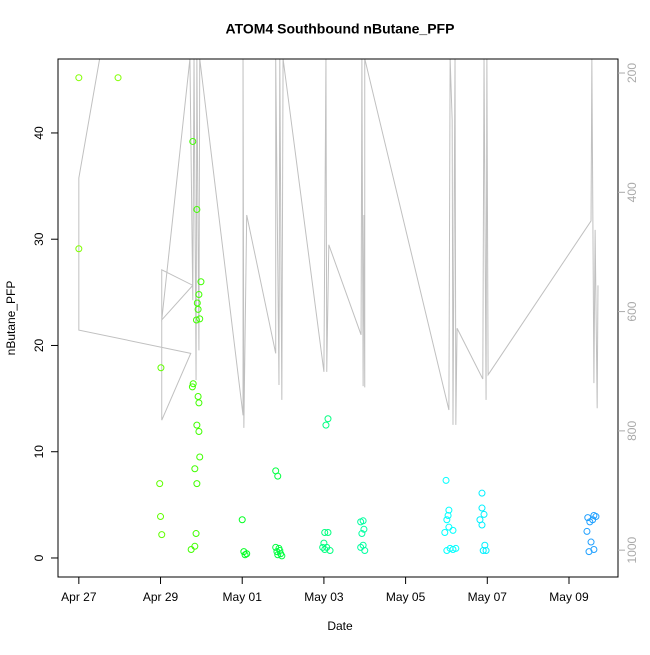  What do you see at coordinates (39, 452) in the screenshot?
I see `y-tick-label: 10` at bounding box center [39, 452].